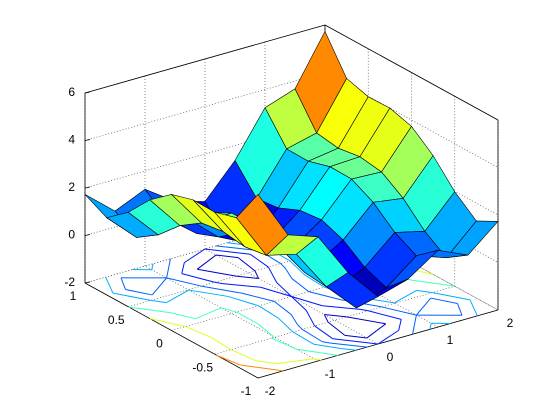 This screenshot has height=420, width=560. I want to click on x-tick-label: 0, so click(390, 357).